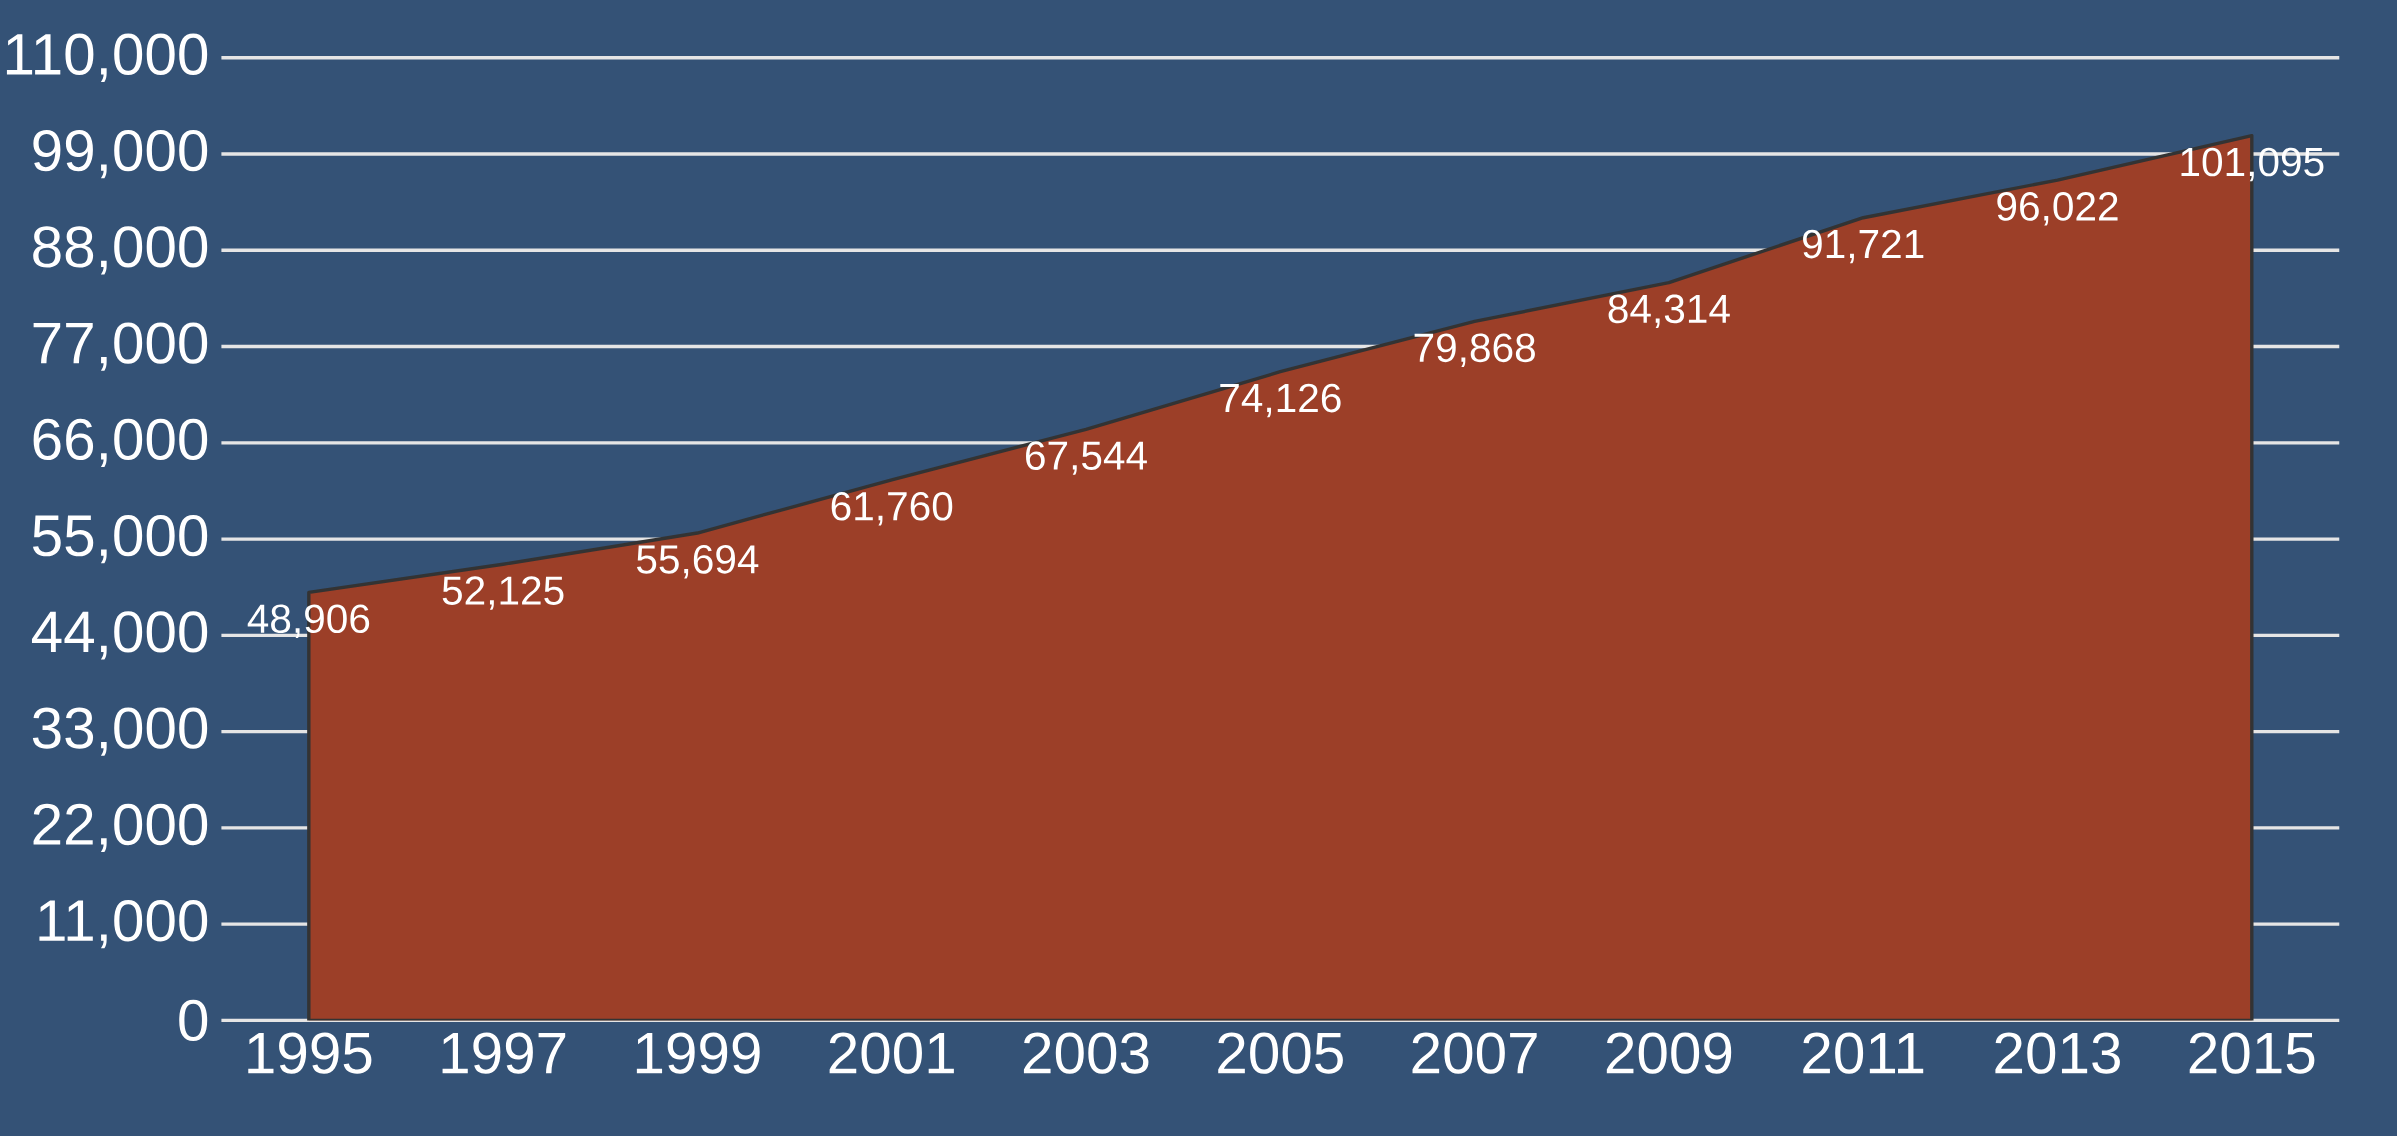 Image resolution: width=2397 pixels, height=1136 pixels. I want to click on x-tick-label: 1997, so click(504, 1053).